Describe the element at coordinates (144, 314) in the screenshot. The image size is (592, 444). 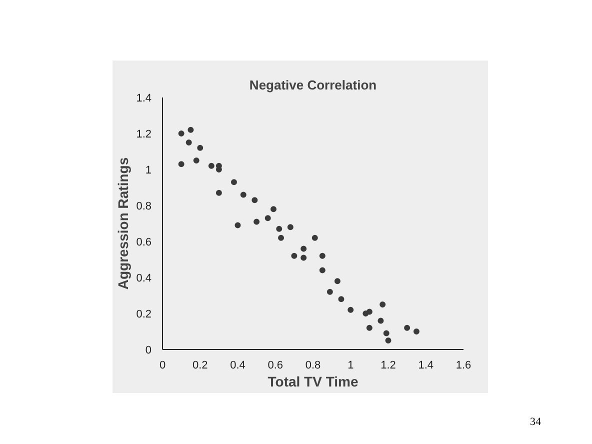
I see `y-tick-label: 0.2` at that location.